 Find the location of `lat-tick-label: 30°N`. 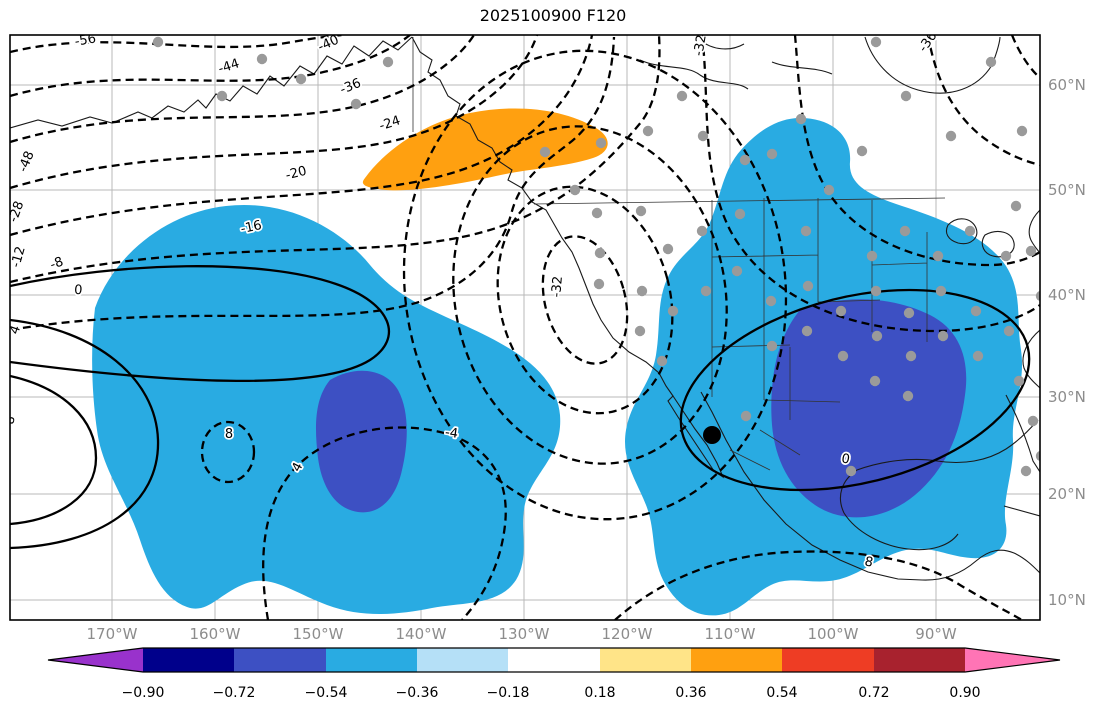

lat-tick-label: 30°N is located at coordinates (1067, 397).